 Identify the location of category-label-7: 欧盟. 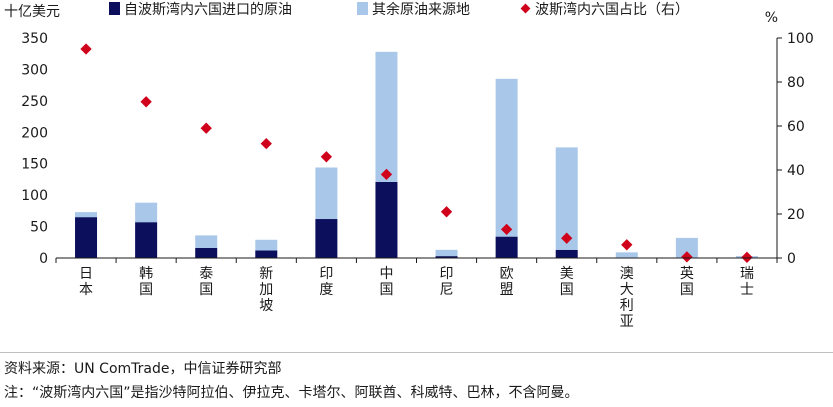
(507, 282).